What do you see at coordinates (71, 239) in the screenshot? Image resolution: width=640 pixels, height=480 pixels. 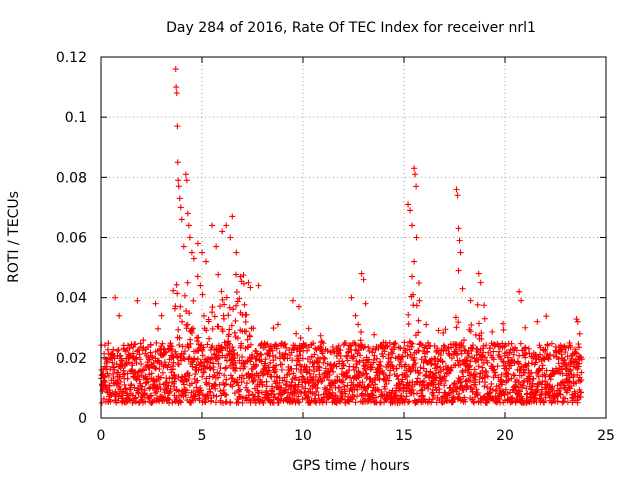 I see `y-tick-label: 0.06` at bounding box center [71, 239].